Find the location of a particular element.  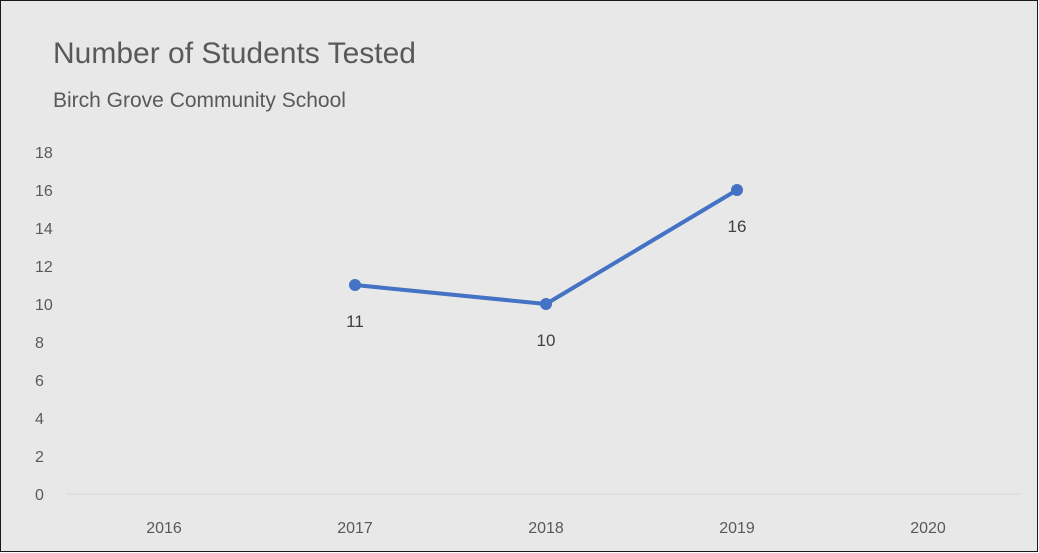

y-tick-label: 8 is located at coordinates (39, 343).